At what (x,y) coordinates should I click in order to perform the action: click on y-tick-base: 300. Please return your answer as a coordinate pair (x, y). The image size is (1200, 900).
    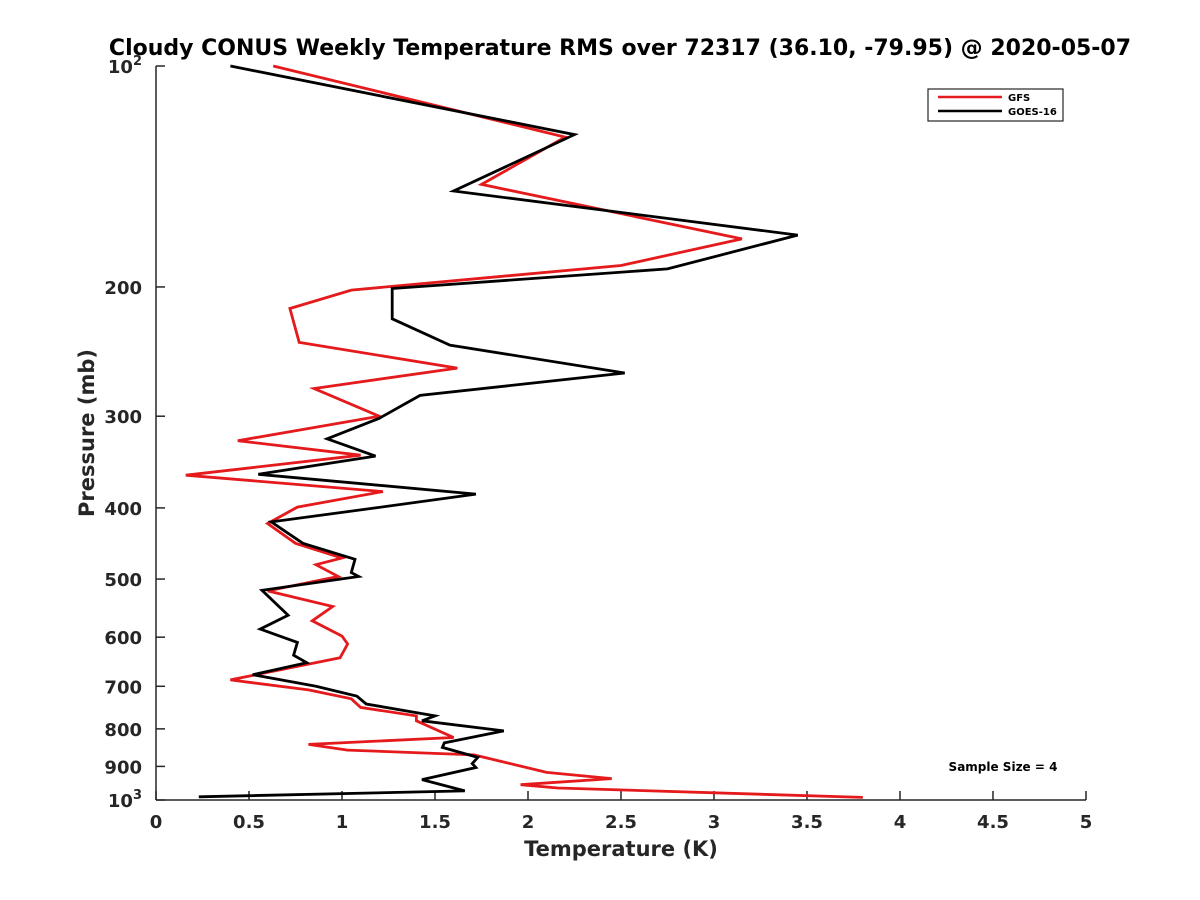
    Looking at the image, I should click on (123, 417).